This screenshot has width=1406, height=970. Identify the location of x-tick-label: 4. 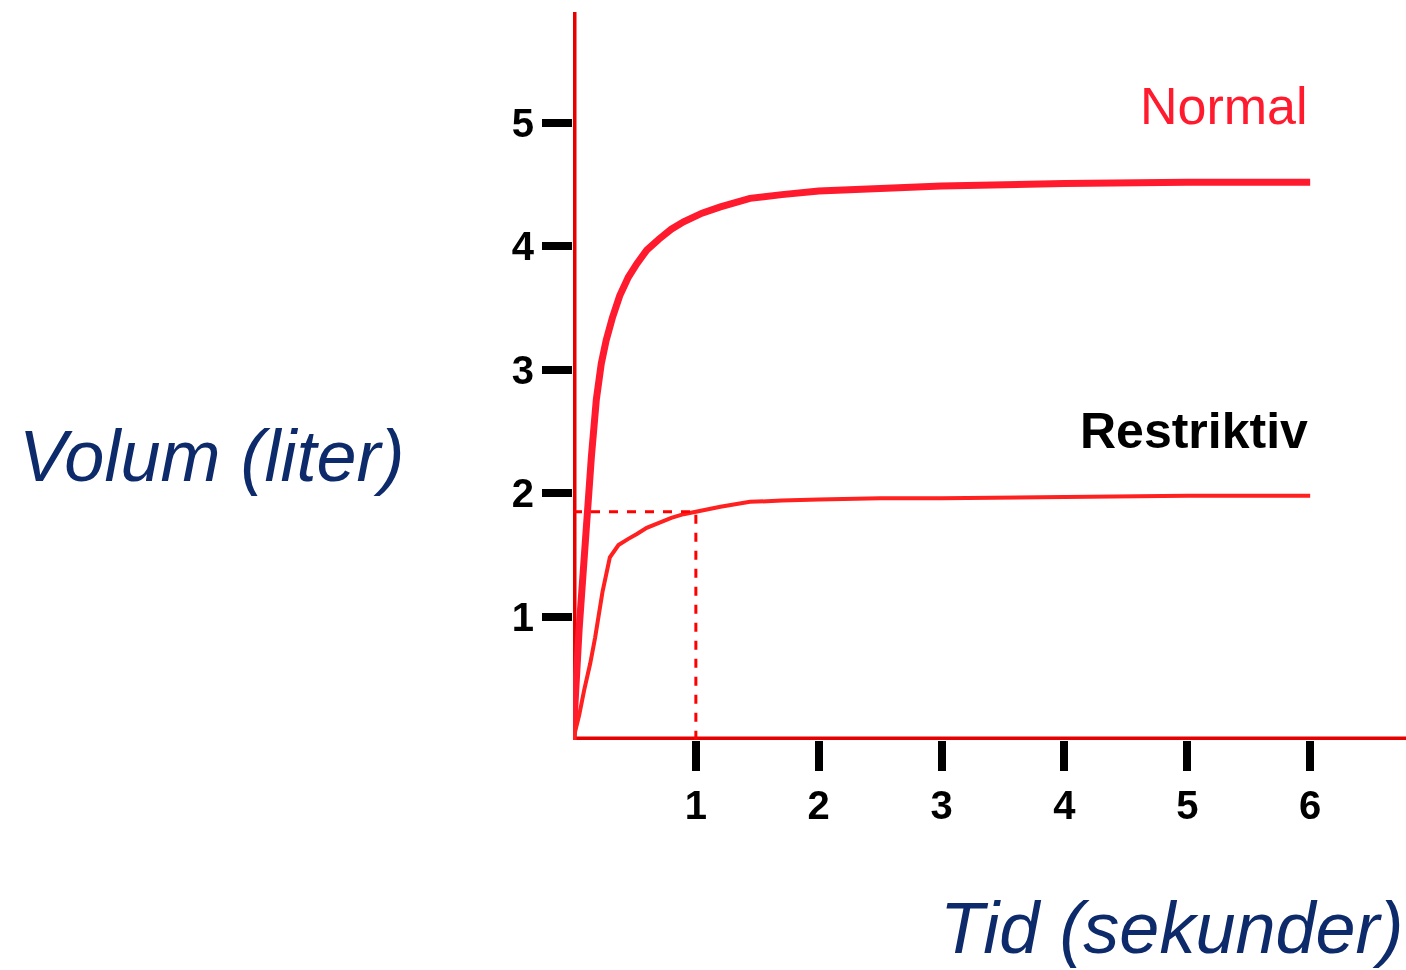
(1065, 805).